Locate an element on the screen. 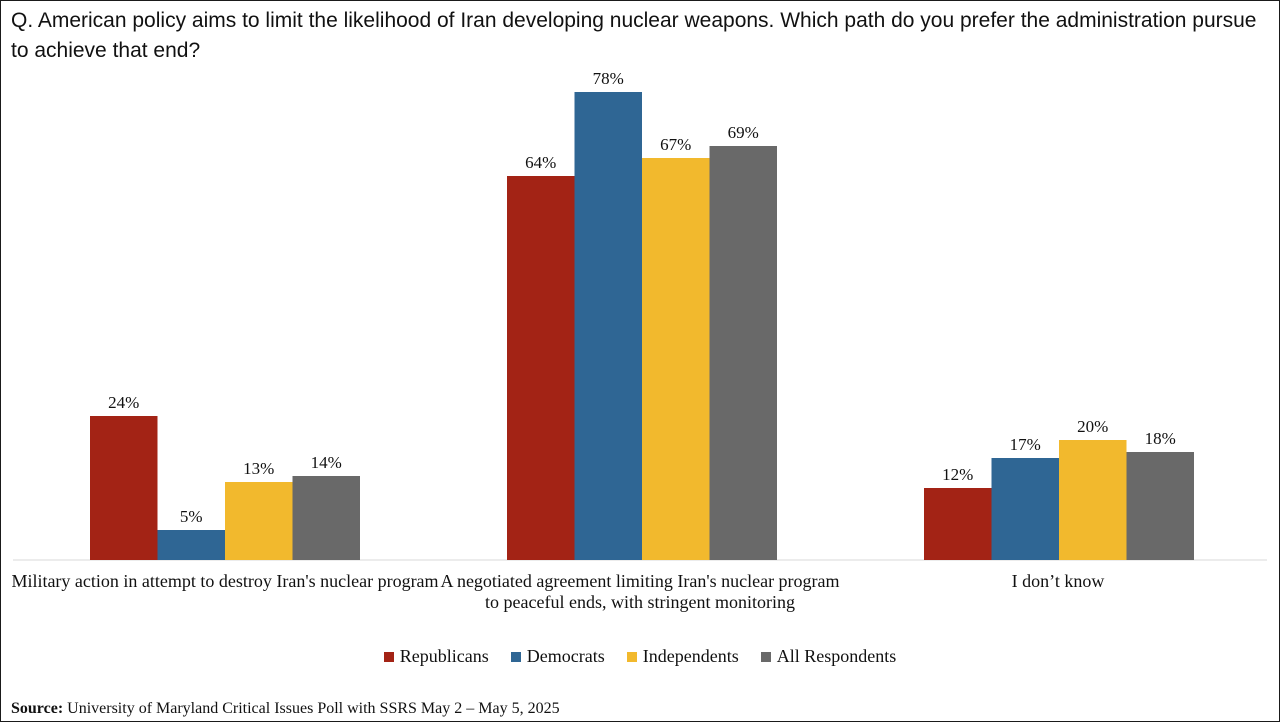 The image size is (1280, 722). legend-item-democrats: Democrats is located at coordinates (557, 656).